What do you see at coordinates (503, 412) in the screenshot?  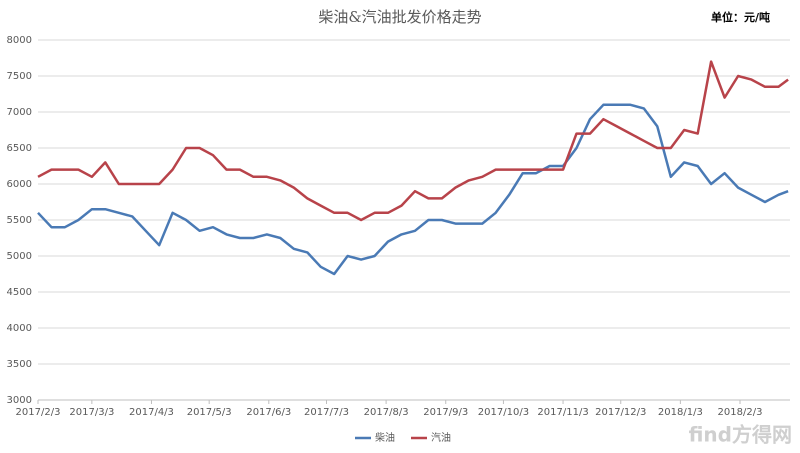 I see `x-tick-label: 2017/10/3` at bounding box center [503, 412].